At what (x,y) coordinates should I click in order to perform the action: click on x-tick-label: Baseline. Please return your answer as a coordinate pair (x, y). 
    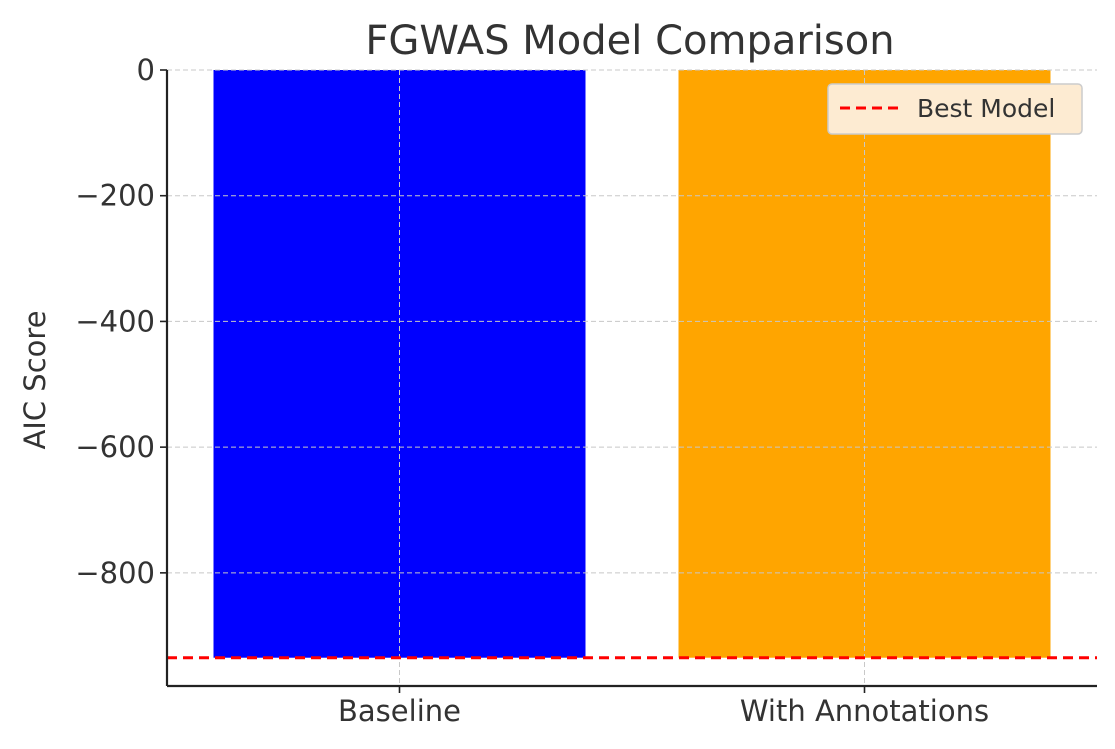
    Looking at the image, I should click on (399, 711).